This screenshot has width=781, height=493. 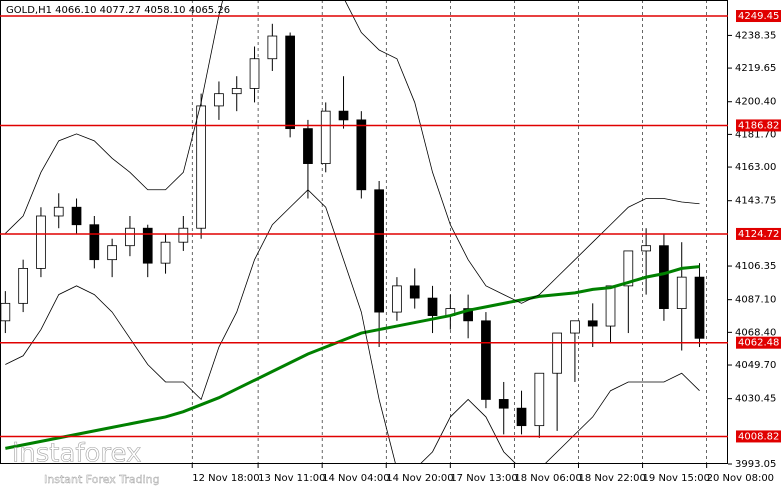 What do you see at coordinates (483, 478) in the screenshot?
I see `x-tick-label: 17 Nov 13:00` at bounding box center [483, 478].